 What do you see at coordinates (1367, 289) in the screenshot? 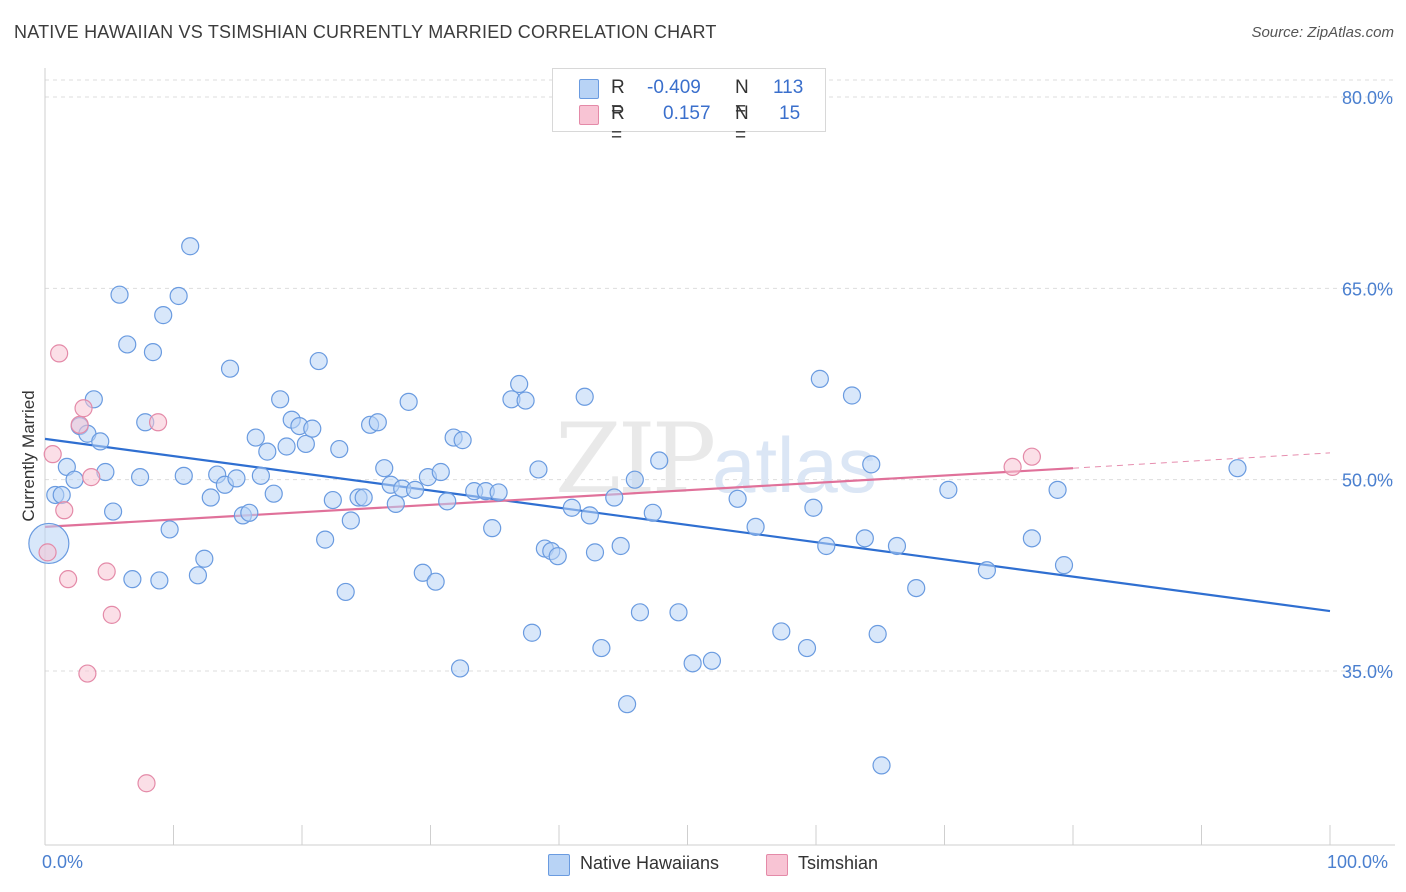
I see `y-tick-label: 65.0%` at bounding box center [1367, 289].